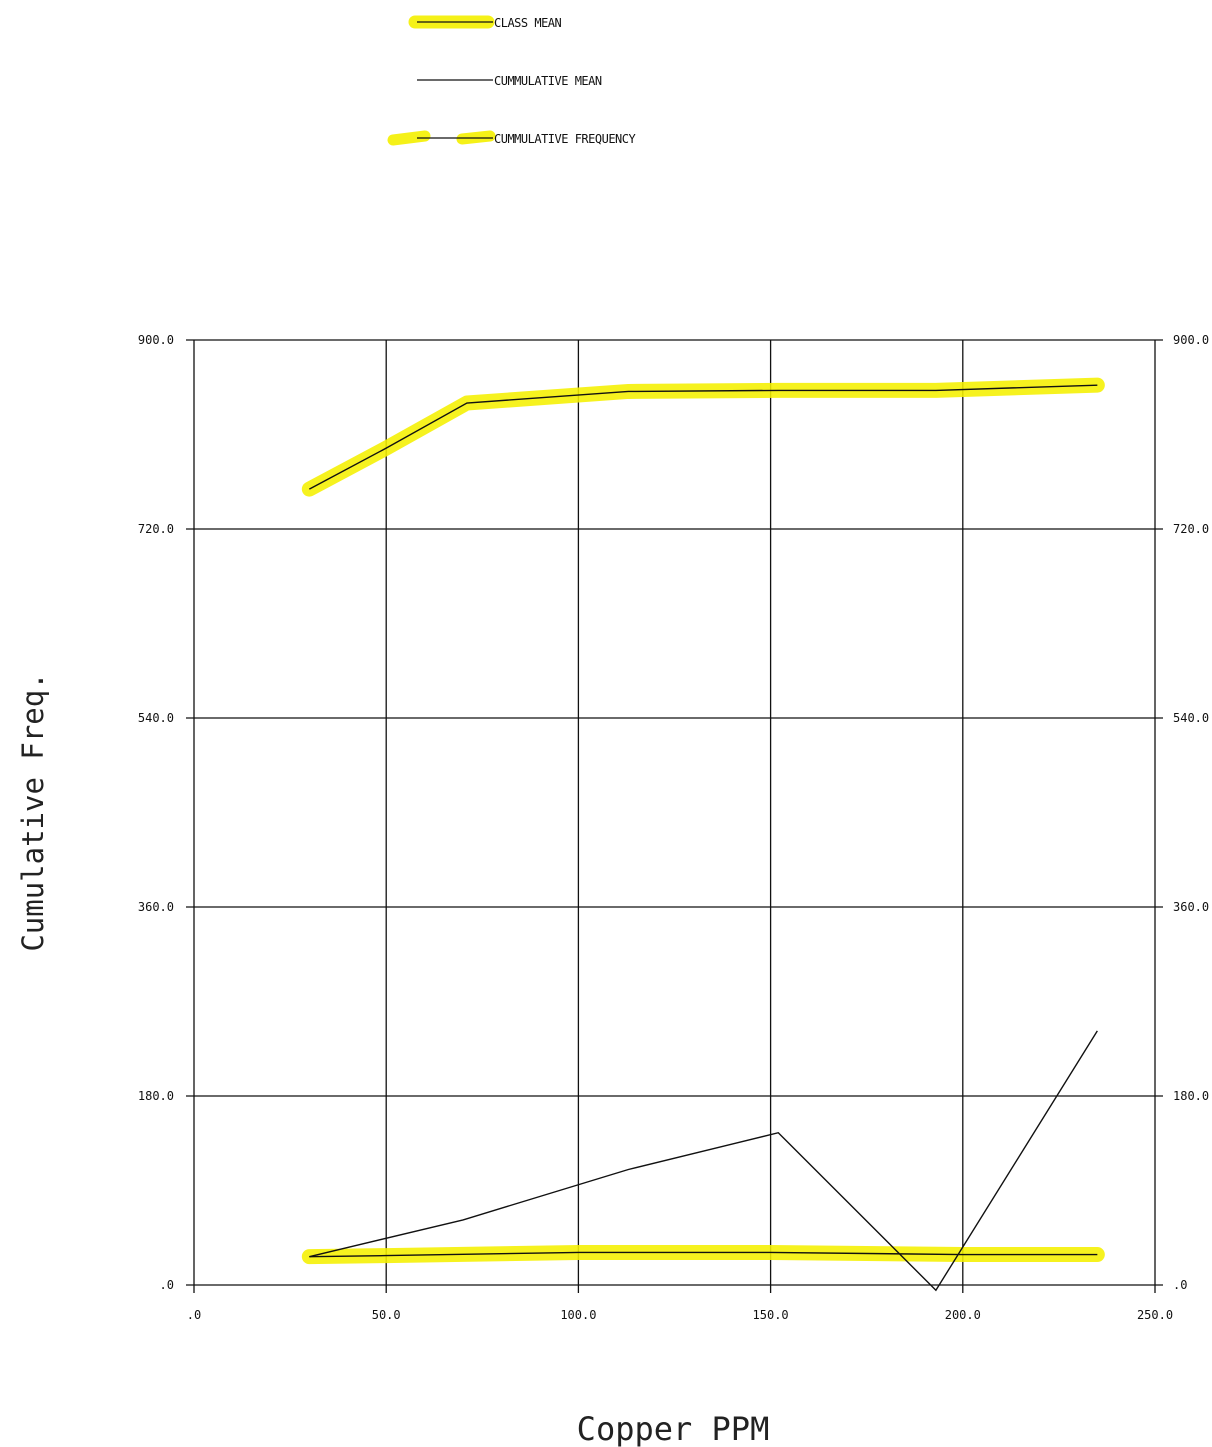 The height and width of the screenshot is (1447, 1212). Describe the element at coordinates (194, 1315) in the screenshot. I see `x-tick-label: .0` at that location.